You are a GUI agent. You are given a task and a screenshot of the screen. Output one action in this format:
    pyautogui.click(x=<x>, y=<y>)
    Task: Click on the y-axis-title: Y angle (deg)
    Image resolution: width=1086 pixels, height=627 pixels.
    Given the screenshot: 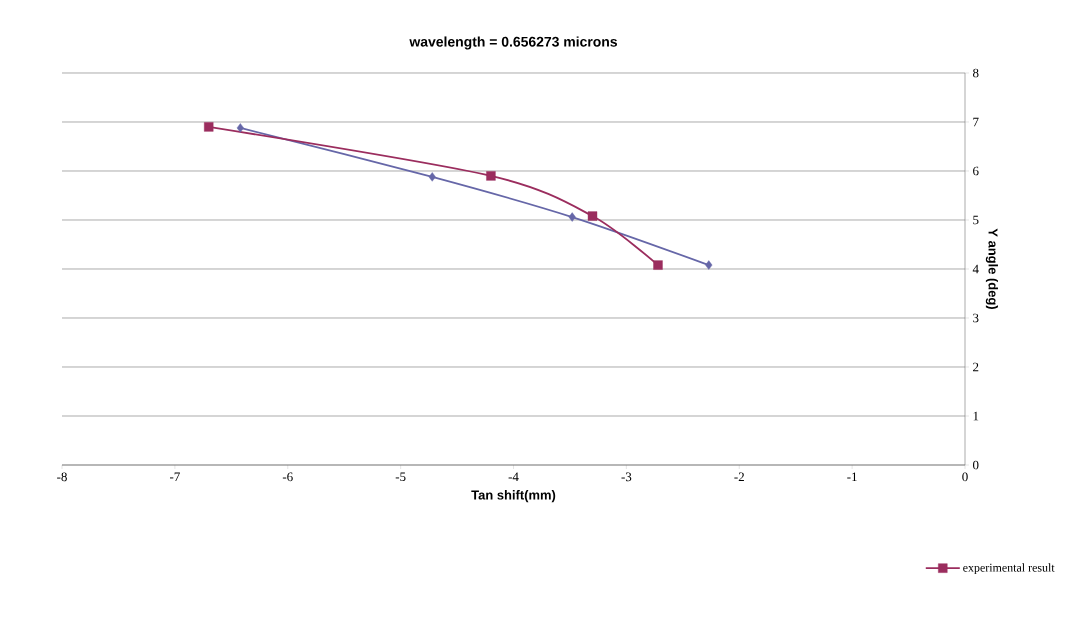 What is the action you would take?
    pyautogui.click(x=991, y=269)
    